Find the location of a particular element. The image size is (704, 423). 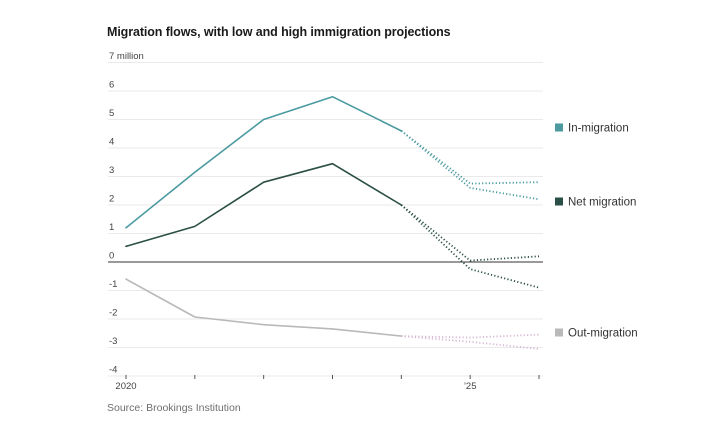

y-tick-label: -2 is located at coordinates (113, 313).